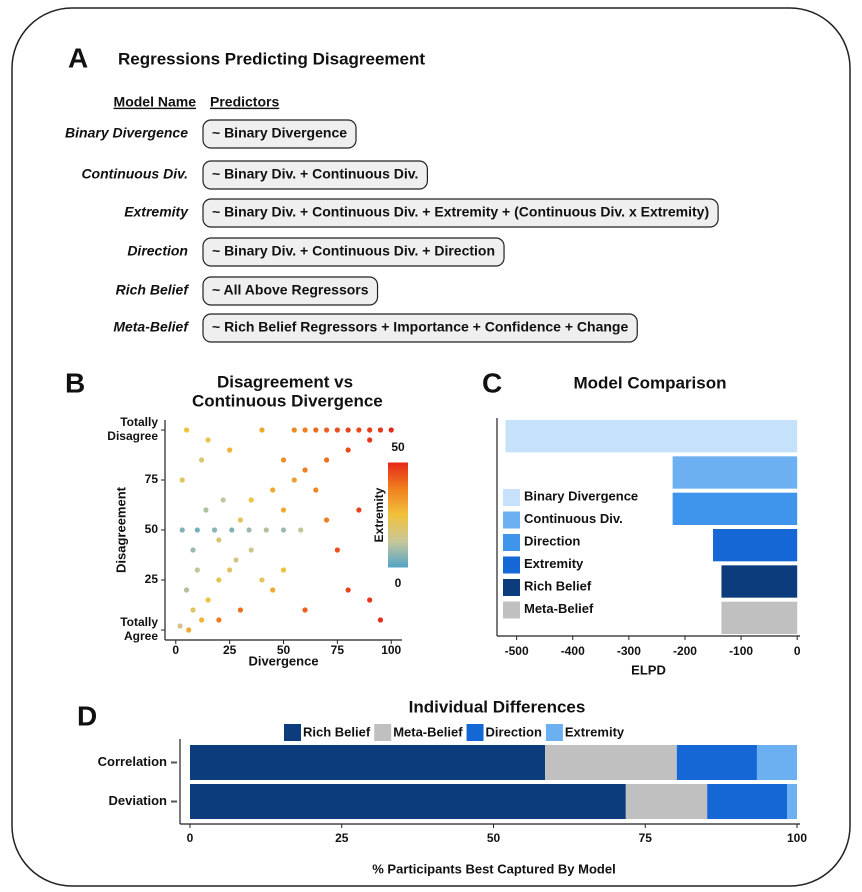 The image size is (862, 892). Describe the element at coordinates (398, 583) in the screenshot. I see `colorbar-tick-label: 0` at that location.